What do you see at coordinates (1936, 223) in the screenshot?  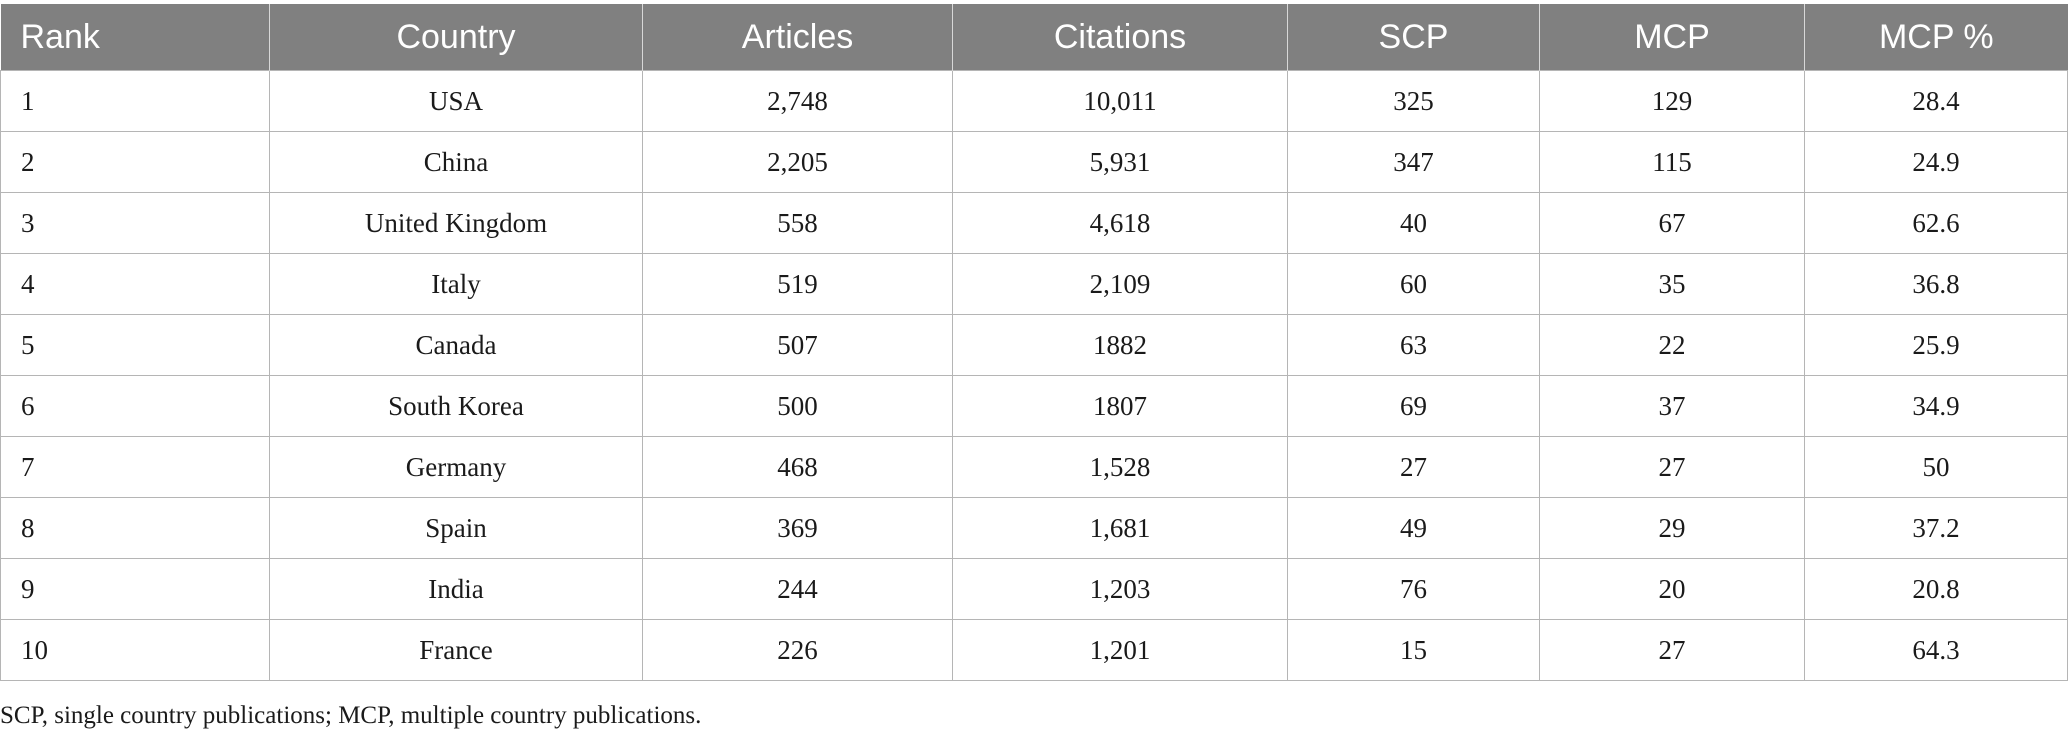 I see `cell-mcp-percent: 62.6` at bounding box center [1936, 223].